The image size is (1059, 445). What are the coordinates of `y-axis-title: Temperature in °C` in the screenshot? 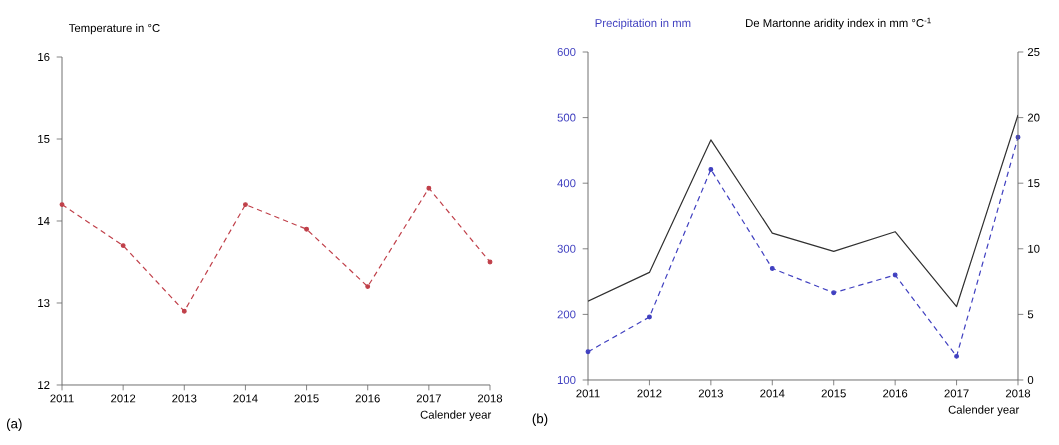 It's located at (114, 29).